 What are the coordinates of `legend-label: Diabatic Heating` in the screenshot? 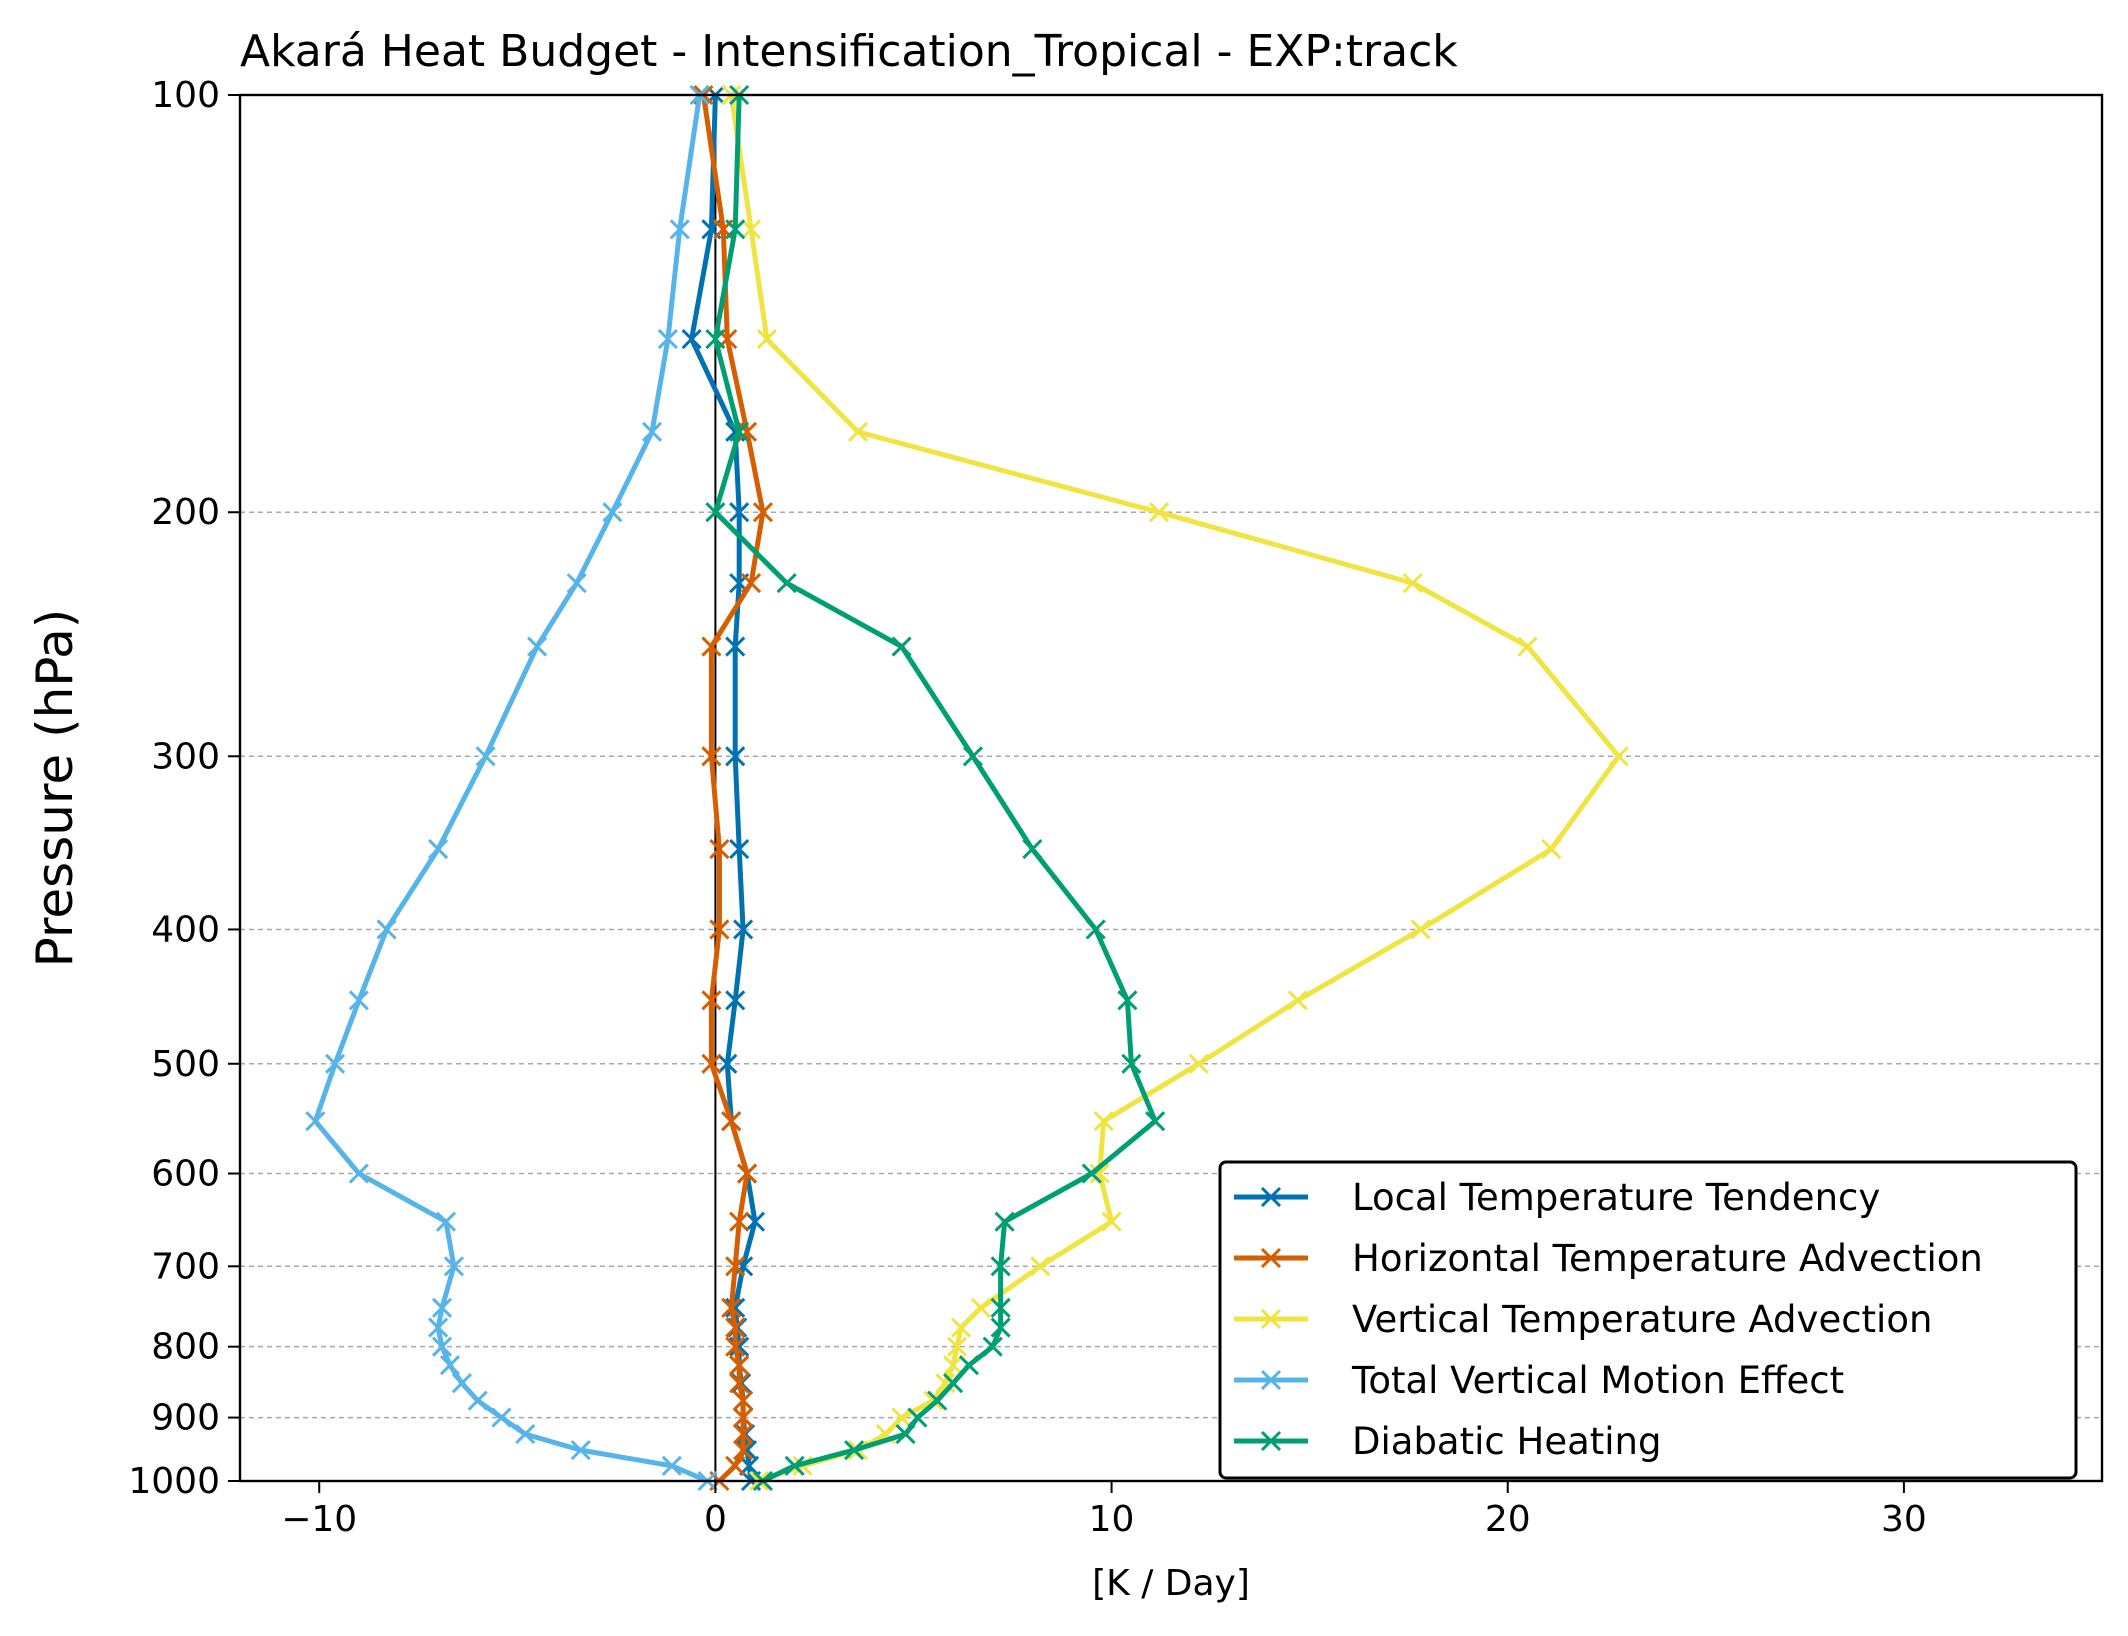 It's located at (1506, 1441).